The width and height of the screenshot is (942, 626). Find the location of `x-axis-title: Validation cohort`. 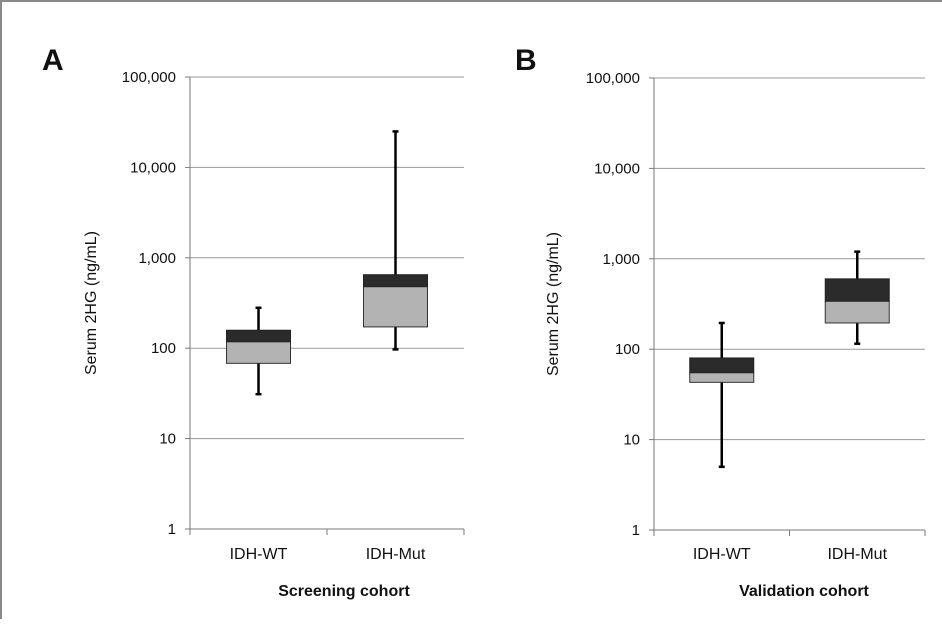

x-axis-title: Validation cohort is located at coordinates (804, 591).